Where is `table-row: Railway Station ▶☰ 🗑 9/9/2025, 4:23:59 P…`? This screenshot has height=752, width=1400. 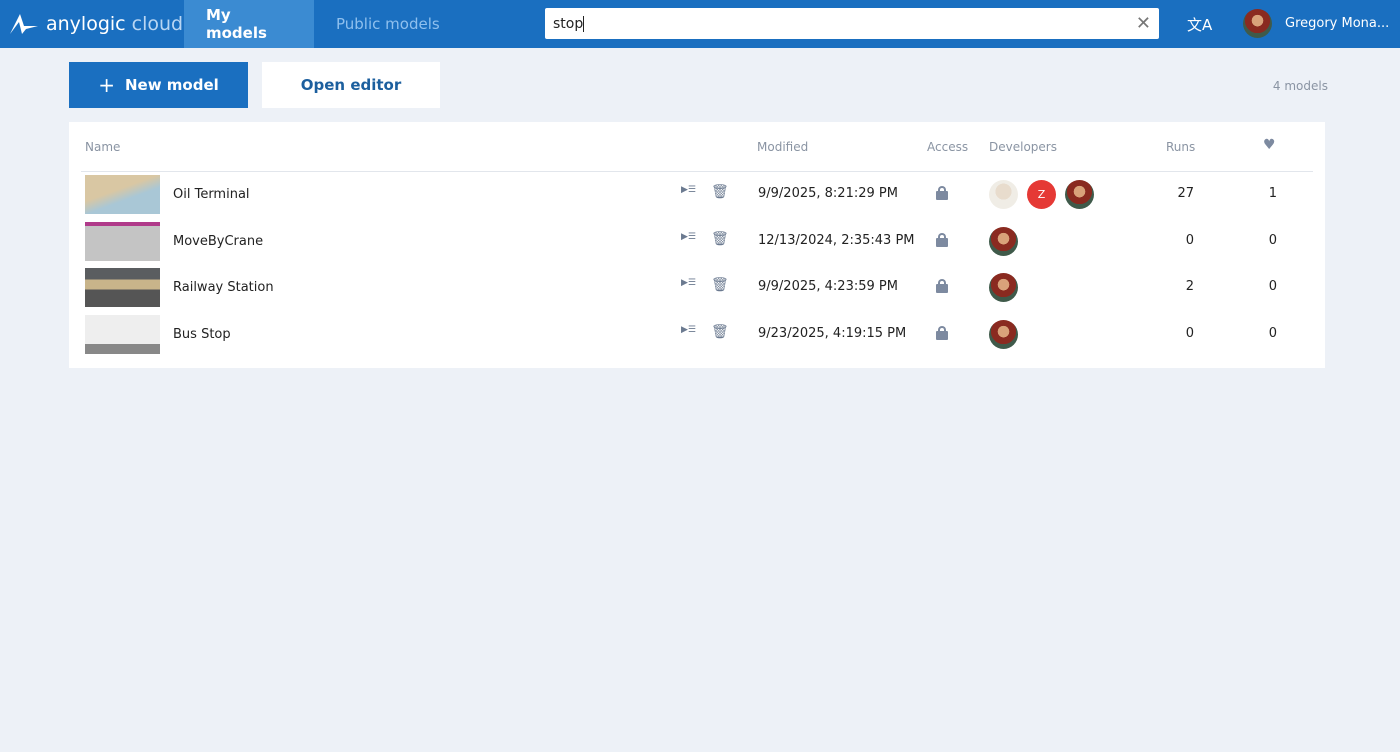
table-row: Railway Station ▶☰ 🗑 9/9/2025, 4:23:59 P… is located at coordinates (697, 288).